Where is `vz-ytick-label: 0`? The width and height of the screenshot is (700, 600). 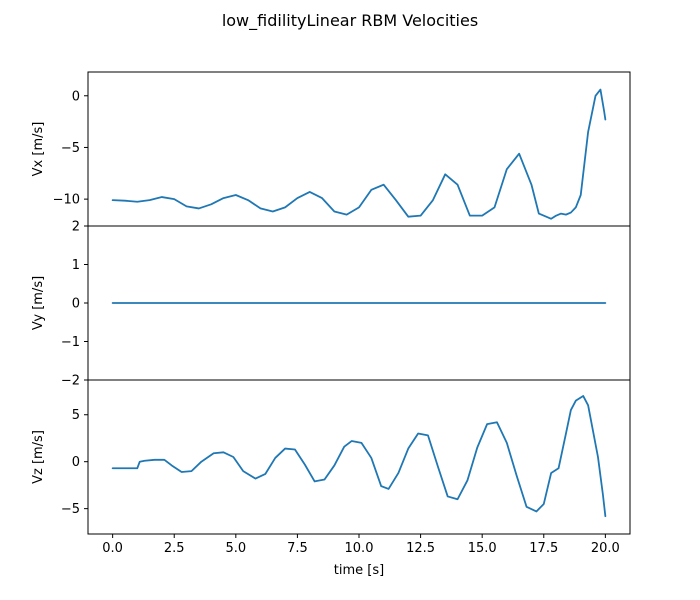 vz-ytick-label: 0 is located at coordinates (76, 462).